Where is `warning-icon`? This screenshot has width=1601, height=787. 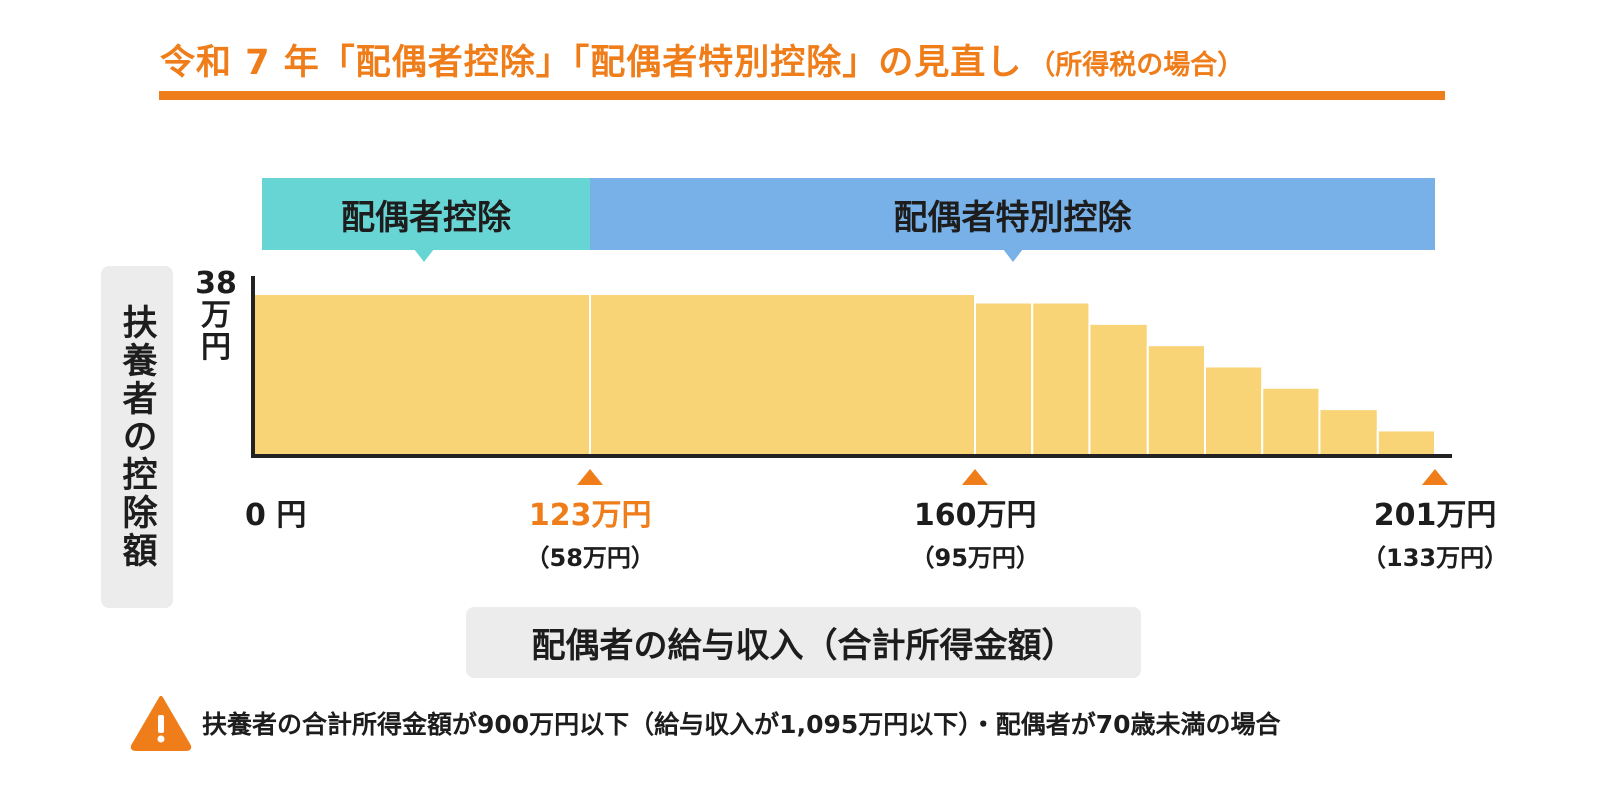 warning-icon is located at coordinates (161, 723).